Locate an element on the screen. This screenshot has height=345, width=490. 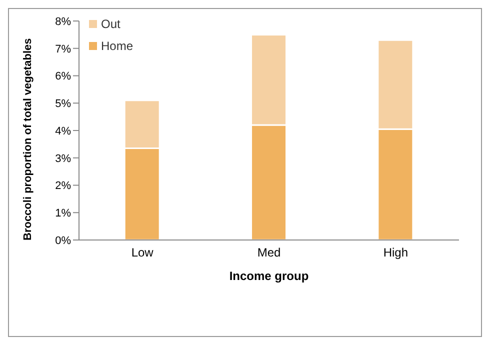
y-tick-label: 3% is located at coordinates (63, 158).